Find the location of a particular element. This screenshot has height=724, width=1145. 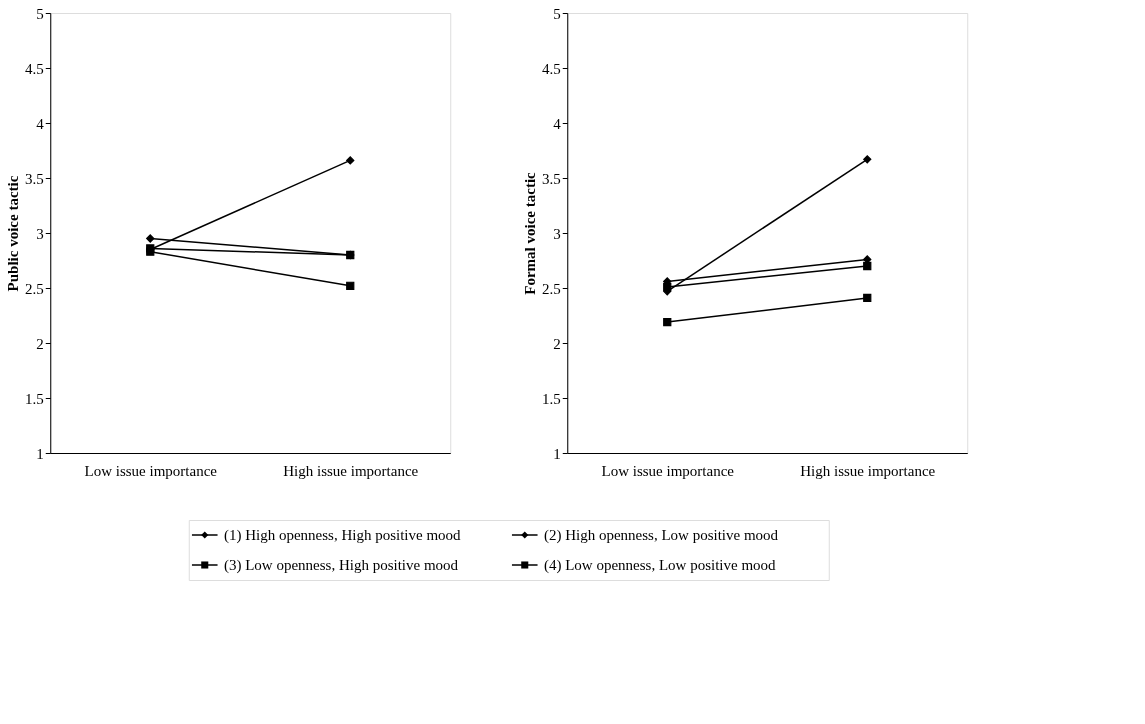

y-axis-title: Formal voice tactic is located at coordinates (530, 233).